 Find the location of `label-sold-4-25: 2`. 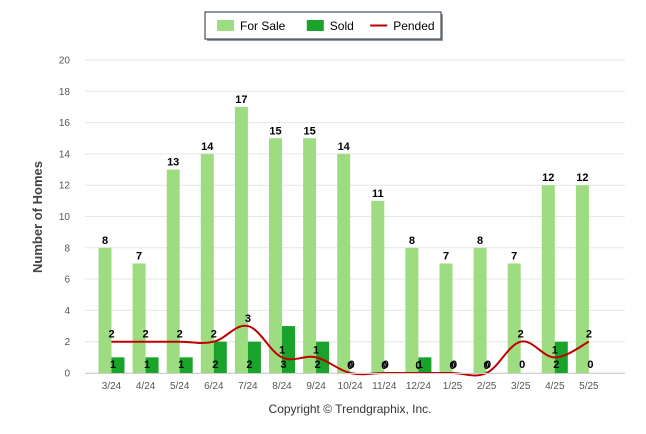

label-sold-4-25: 2 is located at coordinates (556, 365).